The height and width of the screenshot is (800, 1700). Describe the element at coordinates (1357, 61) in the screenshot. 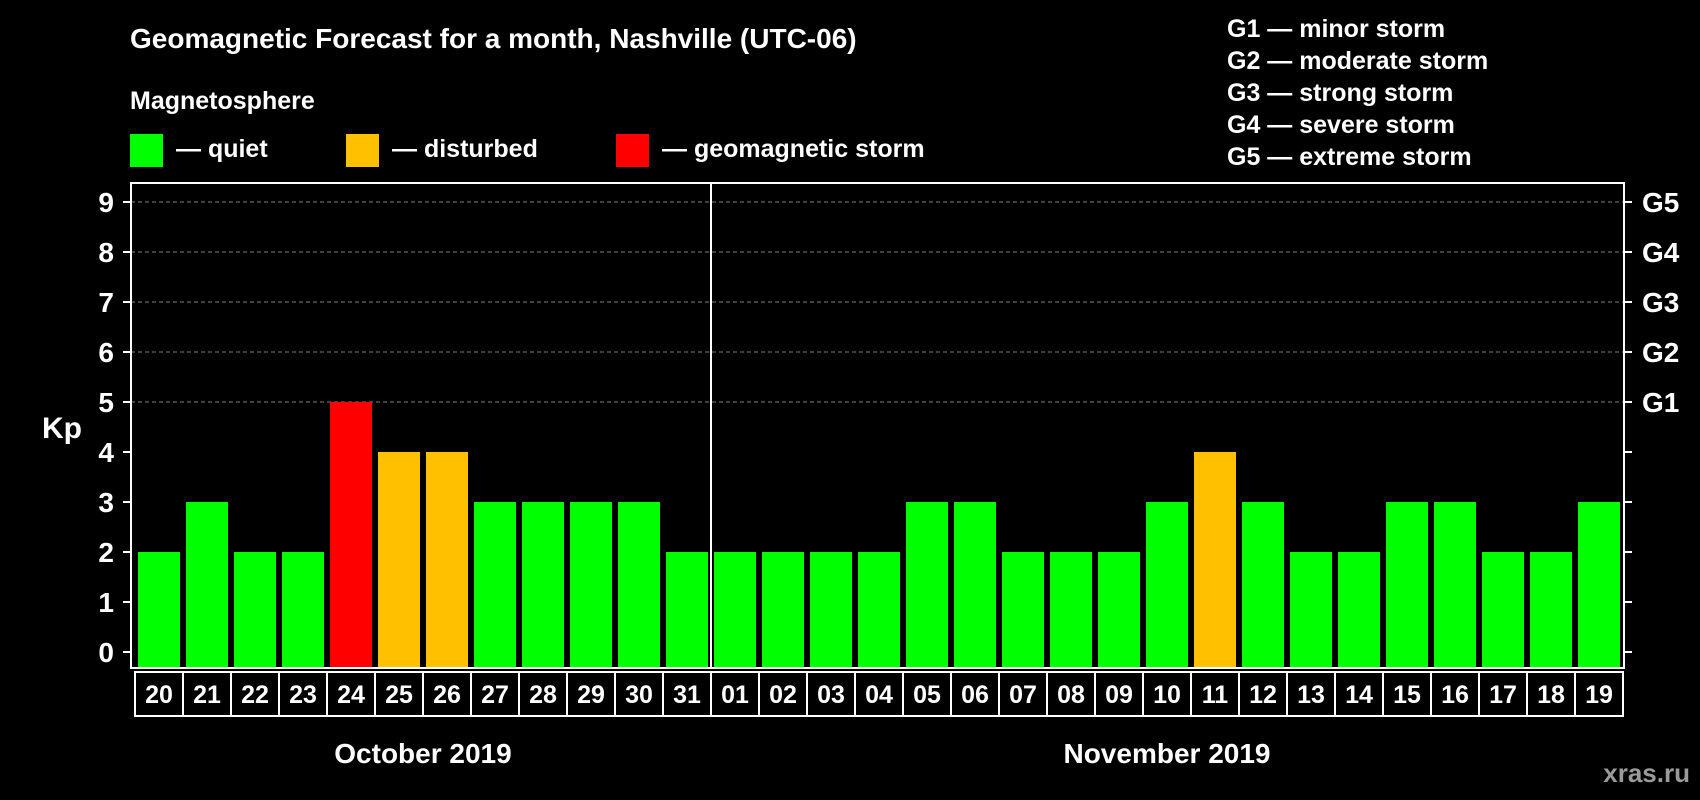

I see `storm-scale-g2: G2 — moderate storm` at that location.